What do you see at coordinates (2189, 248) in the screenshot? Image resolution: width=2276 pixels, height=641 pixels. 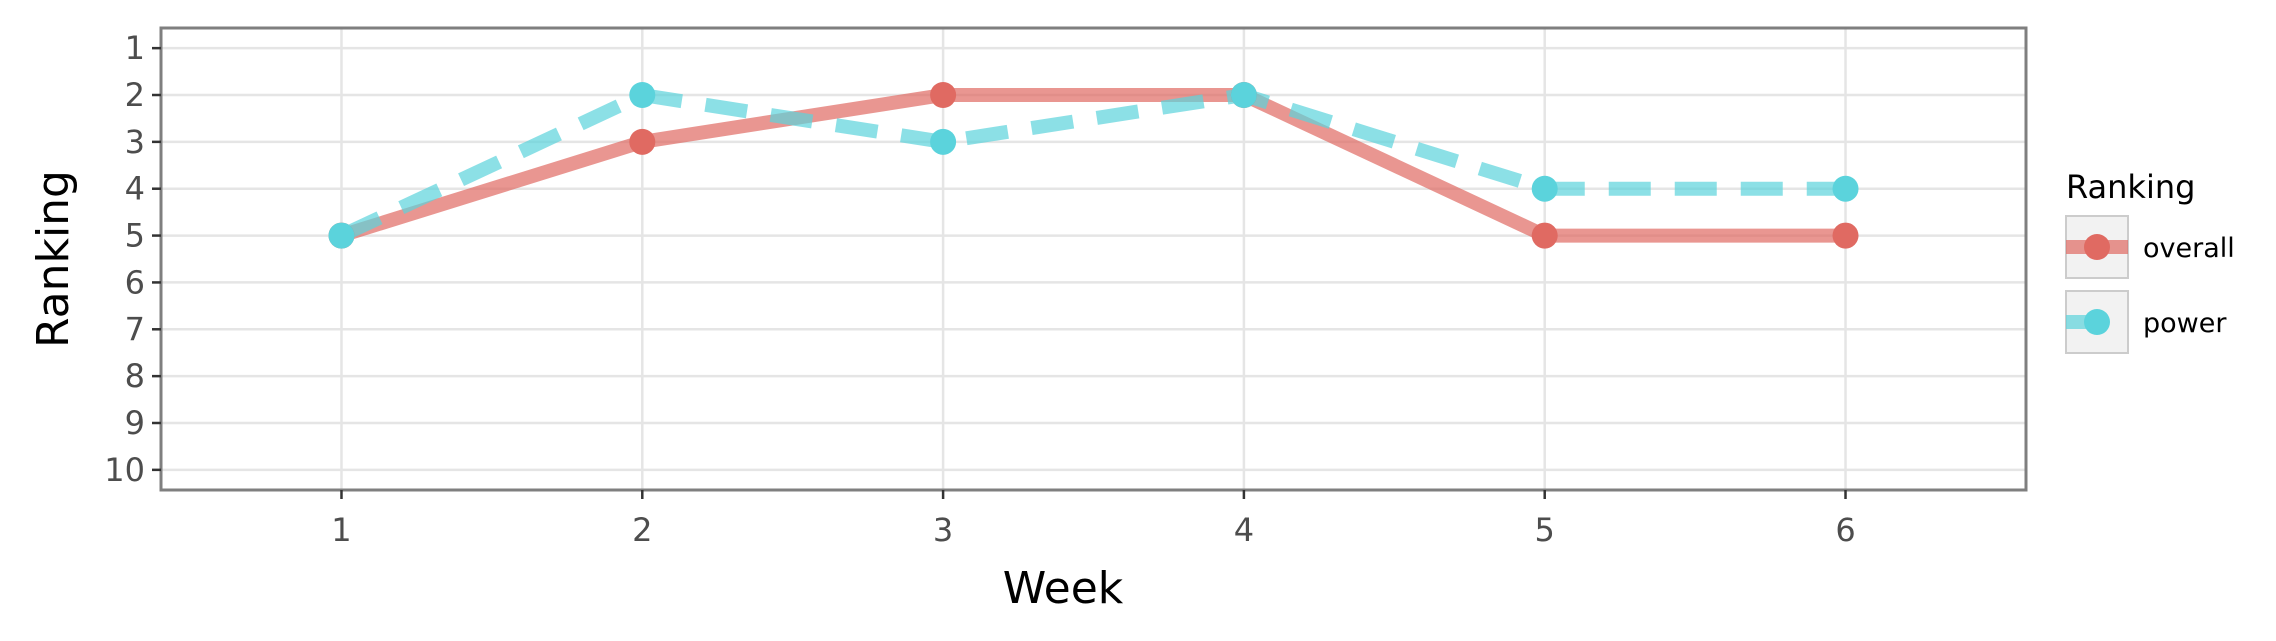 I see `legend-label: overall` at bounding box center [2189, 248].